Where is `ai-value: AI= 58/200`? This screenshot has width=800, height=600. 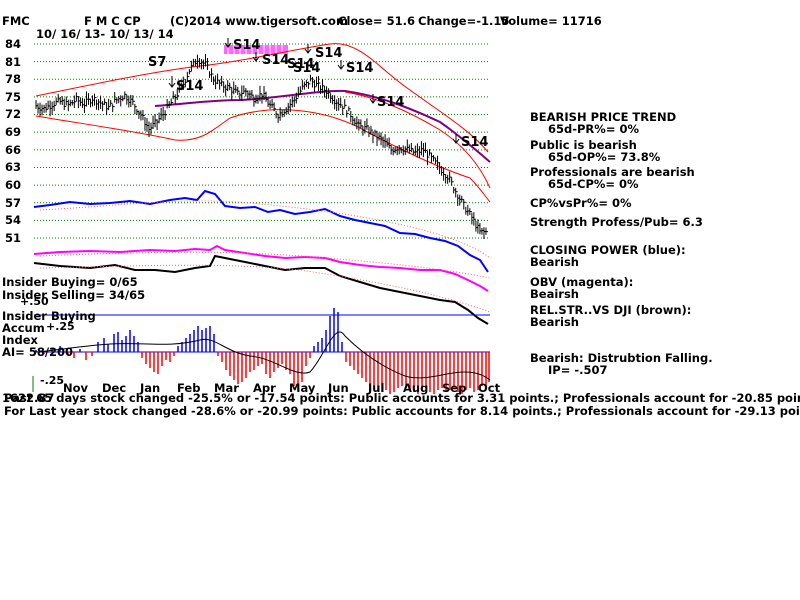 ai-value: AI= 58/200 is located at coordinates (37, 352).